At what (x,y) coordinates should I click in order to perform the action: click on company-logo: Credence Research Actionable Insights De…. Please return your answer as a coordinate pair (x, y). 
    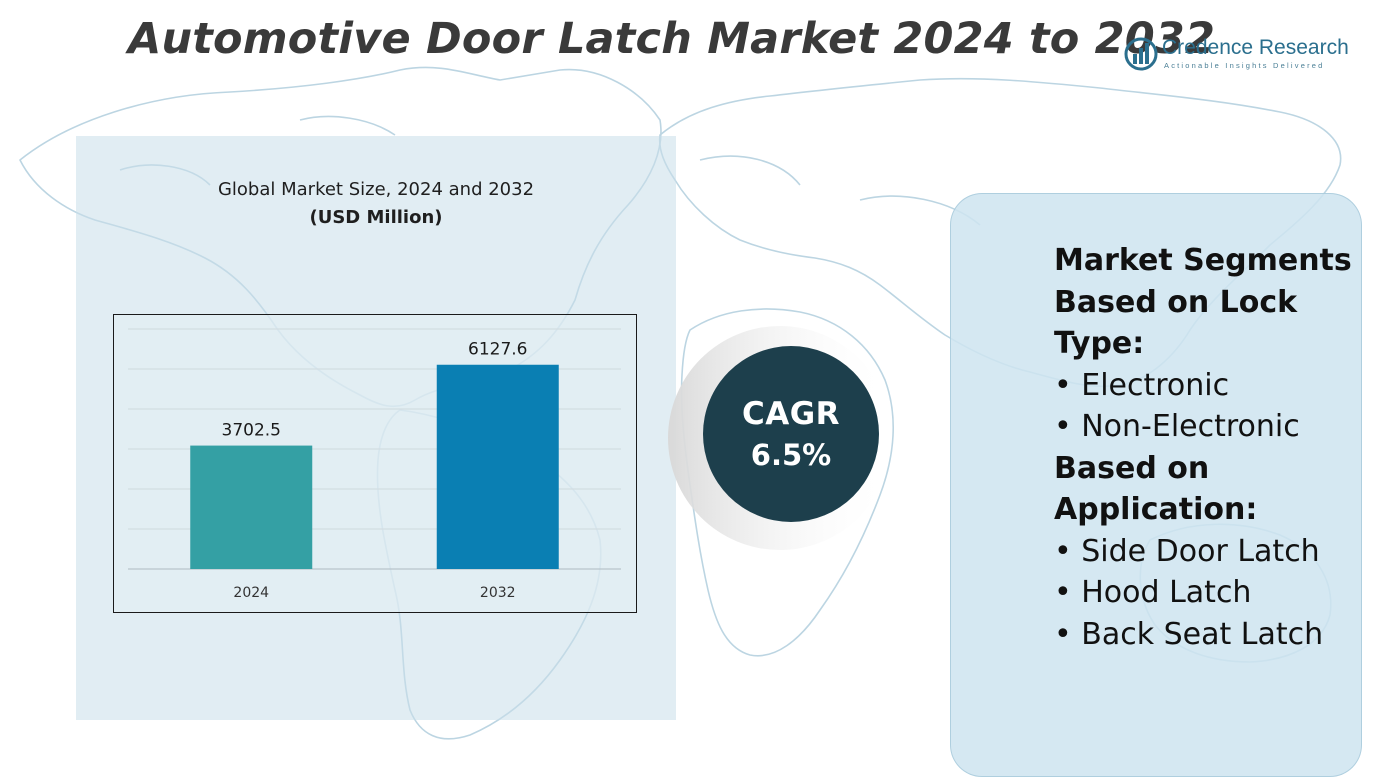
    Looking at the image, I should click on (1237, 54).